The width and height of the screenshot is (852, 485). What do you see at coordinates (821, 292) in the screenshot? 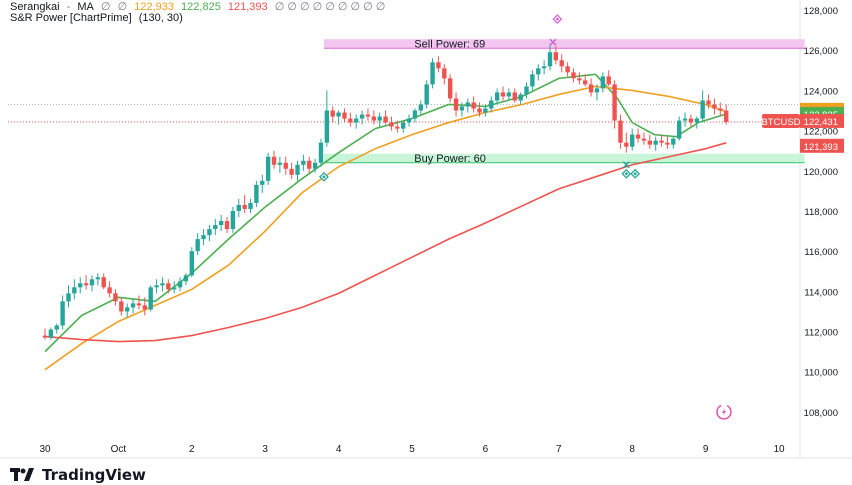
I see `y-tick-label: 114,000` at bounding box center [821, 292].